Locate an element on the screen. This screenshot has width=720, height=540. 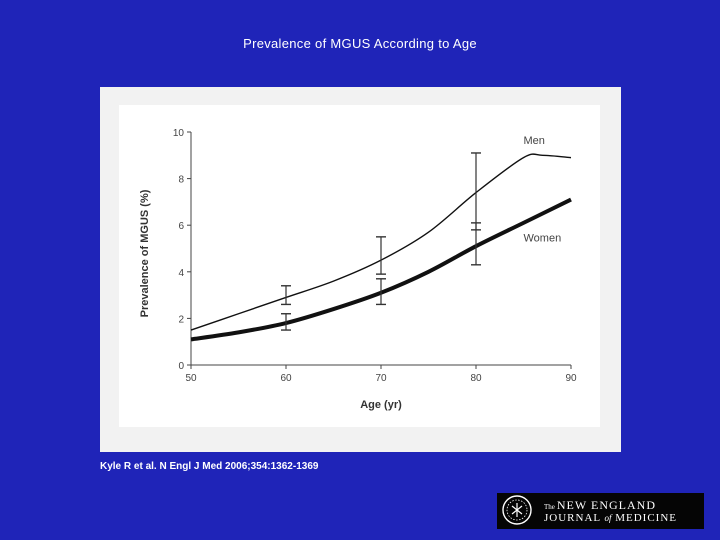
logo-the: The is located at coordinates (549, 507).